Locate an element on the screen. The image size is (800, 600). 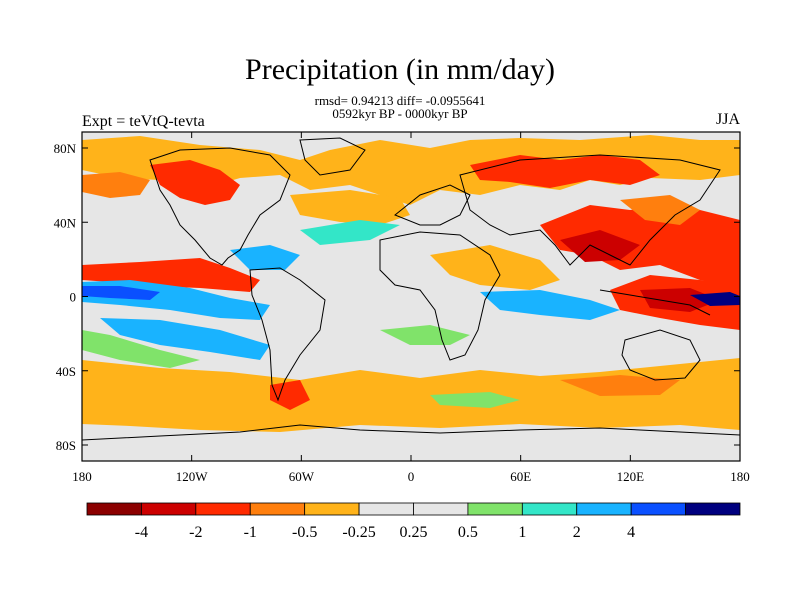
colorbar-label: 0.25 is located at coordinates (414, 532).